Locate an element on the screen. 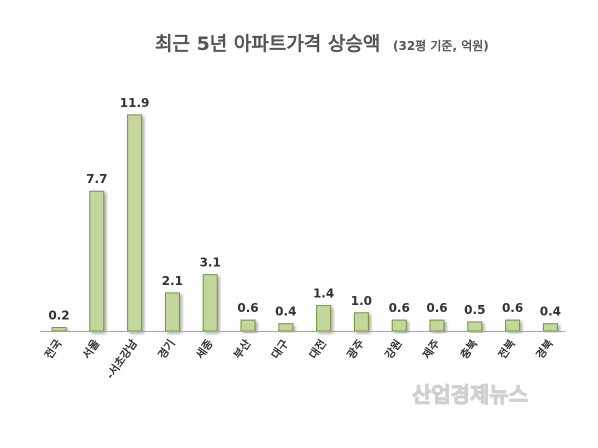 Image resolution: width=598 pixels, height=448 pixels. category-label-4: 세종 is located at coordinates (204, 349).